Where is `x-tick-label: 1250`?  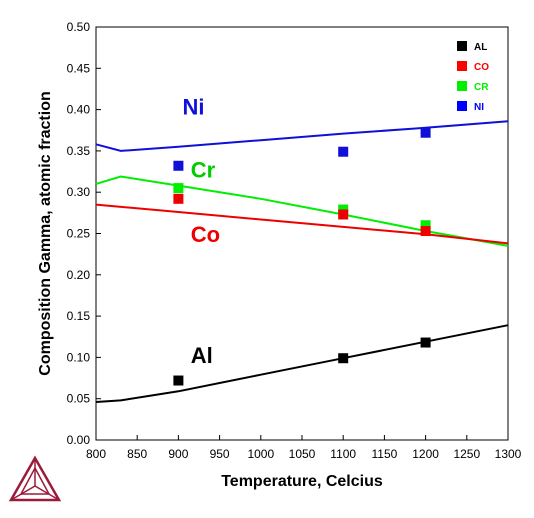 x-tick-label: 1250 is located at coordinates (466, 454).